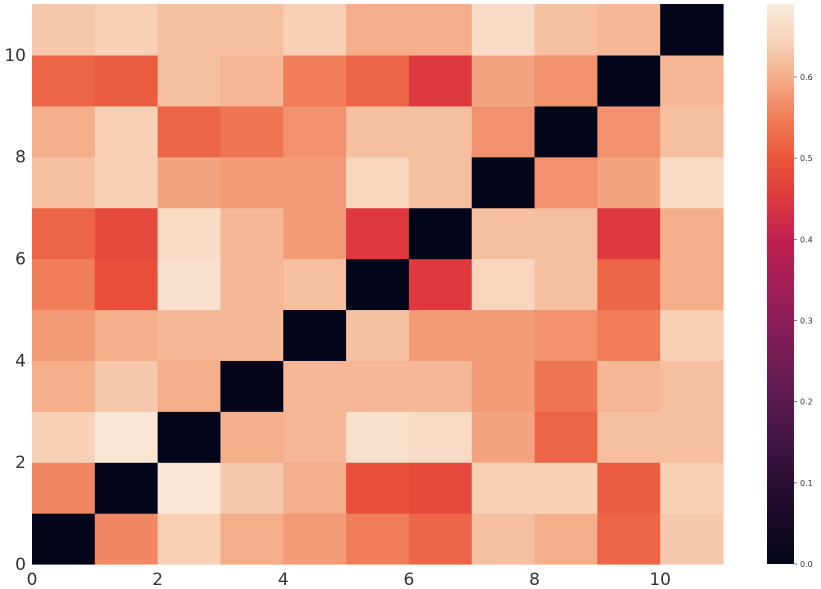  Describe the element at coordinates (15, 310) in the screenshot. I see `y-axis-ticks: 0 2 4 6 8 10` at that location.